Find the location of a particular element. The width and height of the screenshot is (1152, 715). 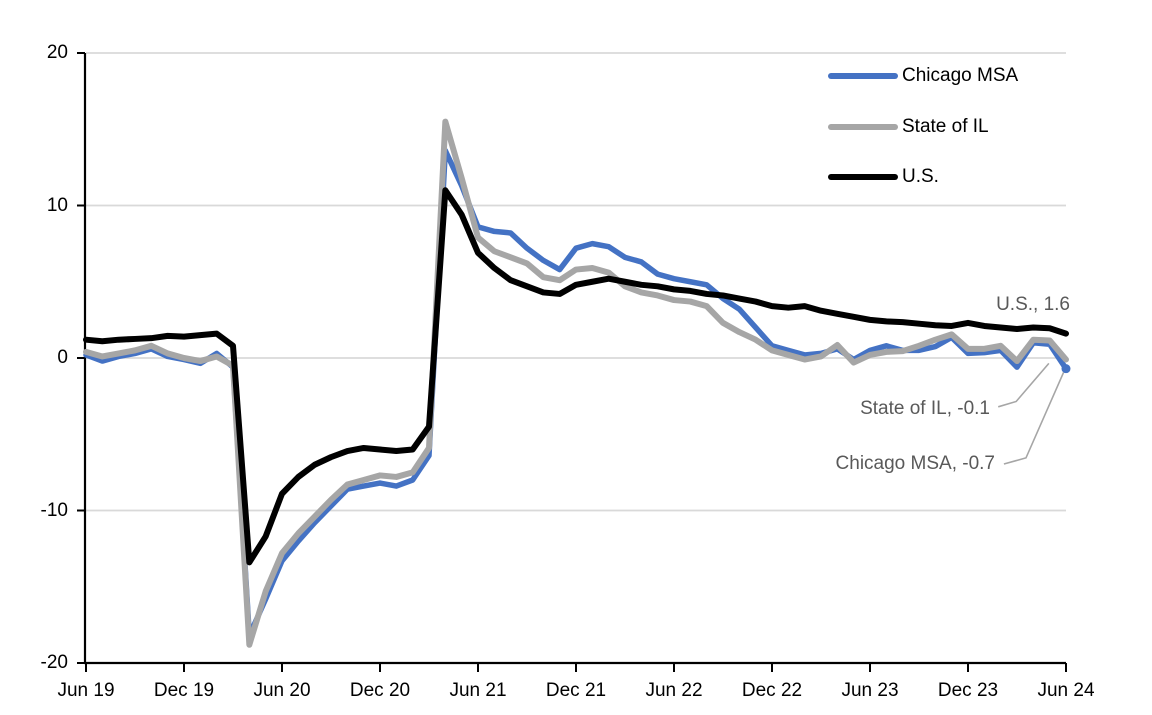

legend-item-us: U.S. is located at coordinates (883, 177).